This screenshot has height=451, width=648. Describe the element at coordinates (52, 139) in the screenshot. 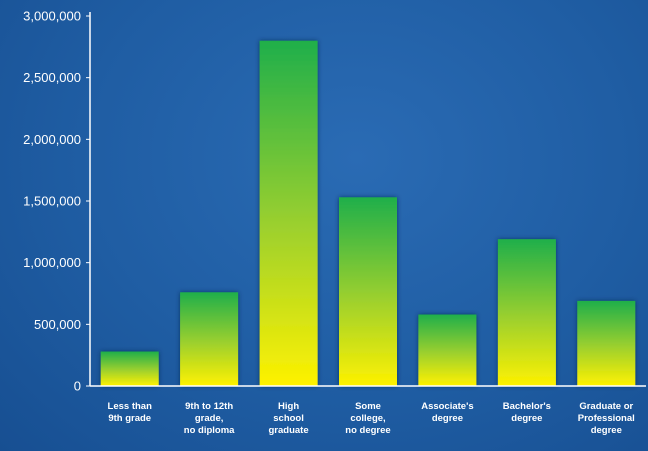

I see `y-tick-label: 2,000,000` at that location.